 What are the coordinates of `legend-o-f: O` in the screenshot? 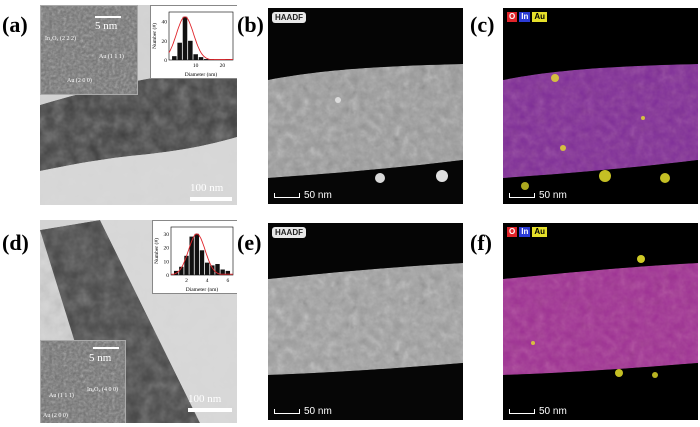 It's located at (512, 232).